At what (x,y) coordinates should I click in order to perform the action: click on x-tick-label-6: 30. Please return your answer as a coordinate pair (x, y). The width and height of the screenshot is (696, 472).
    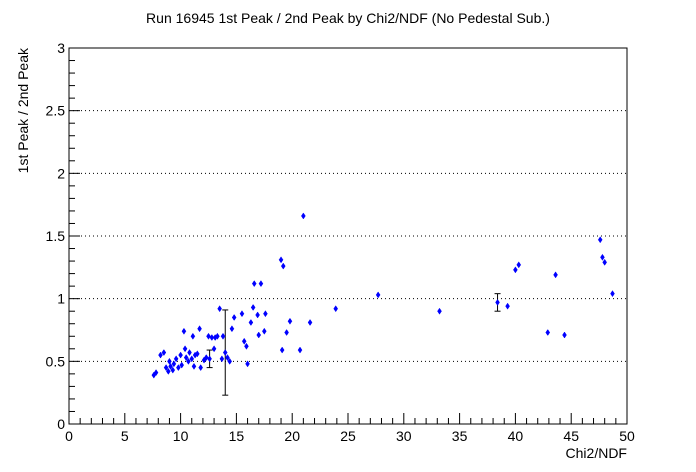
    Looking at the image, I should click on (404, 436).